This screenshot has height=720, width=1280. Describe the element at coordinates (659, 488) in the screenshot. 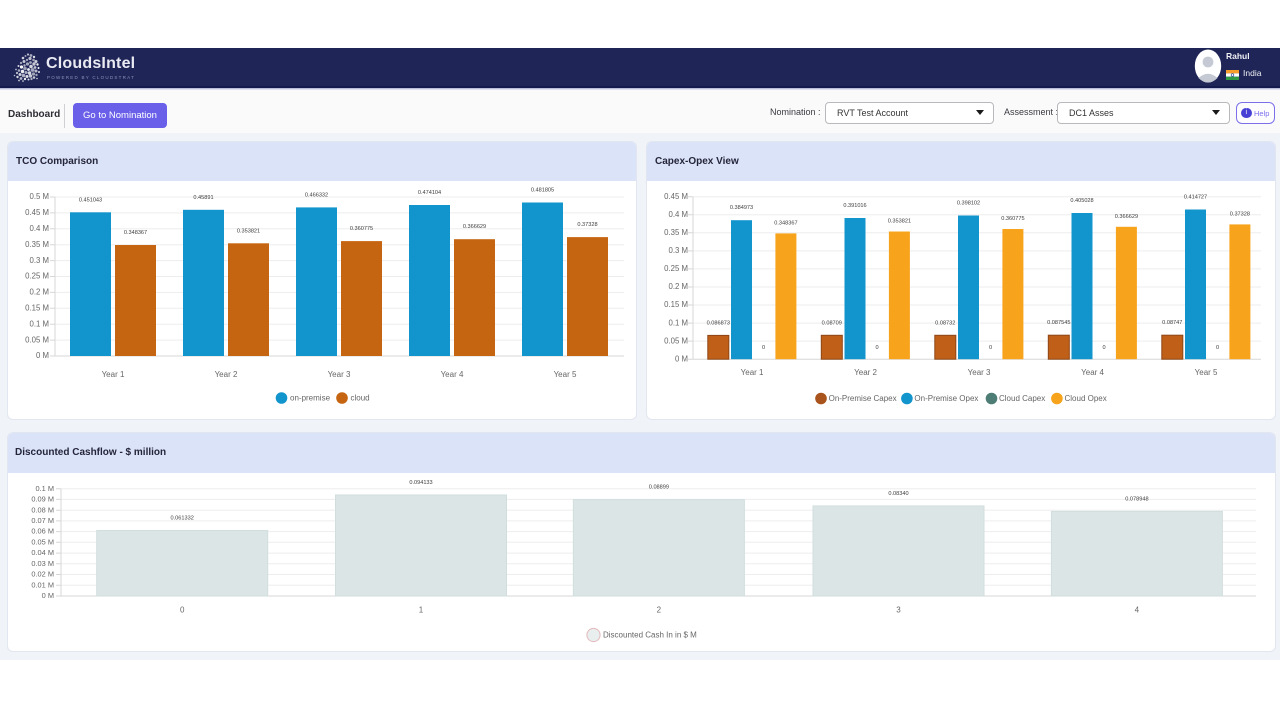

I see `svg-text: 0.08899` at that location.